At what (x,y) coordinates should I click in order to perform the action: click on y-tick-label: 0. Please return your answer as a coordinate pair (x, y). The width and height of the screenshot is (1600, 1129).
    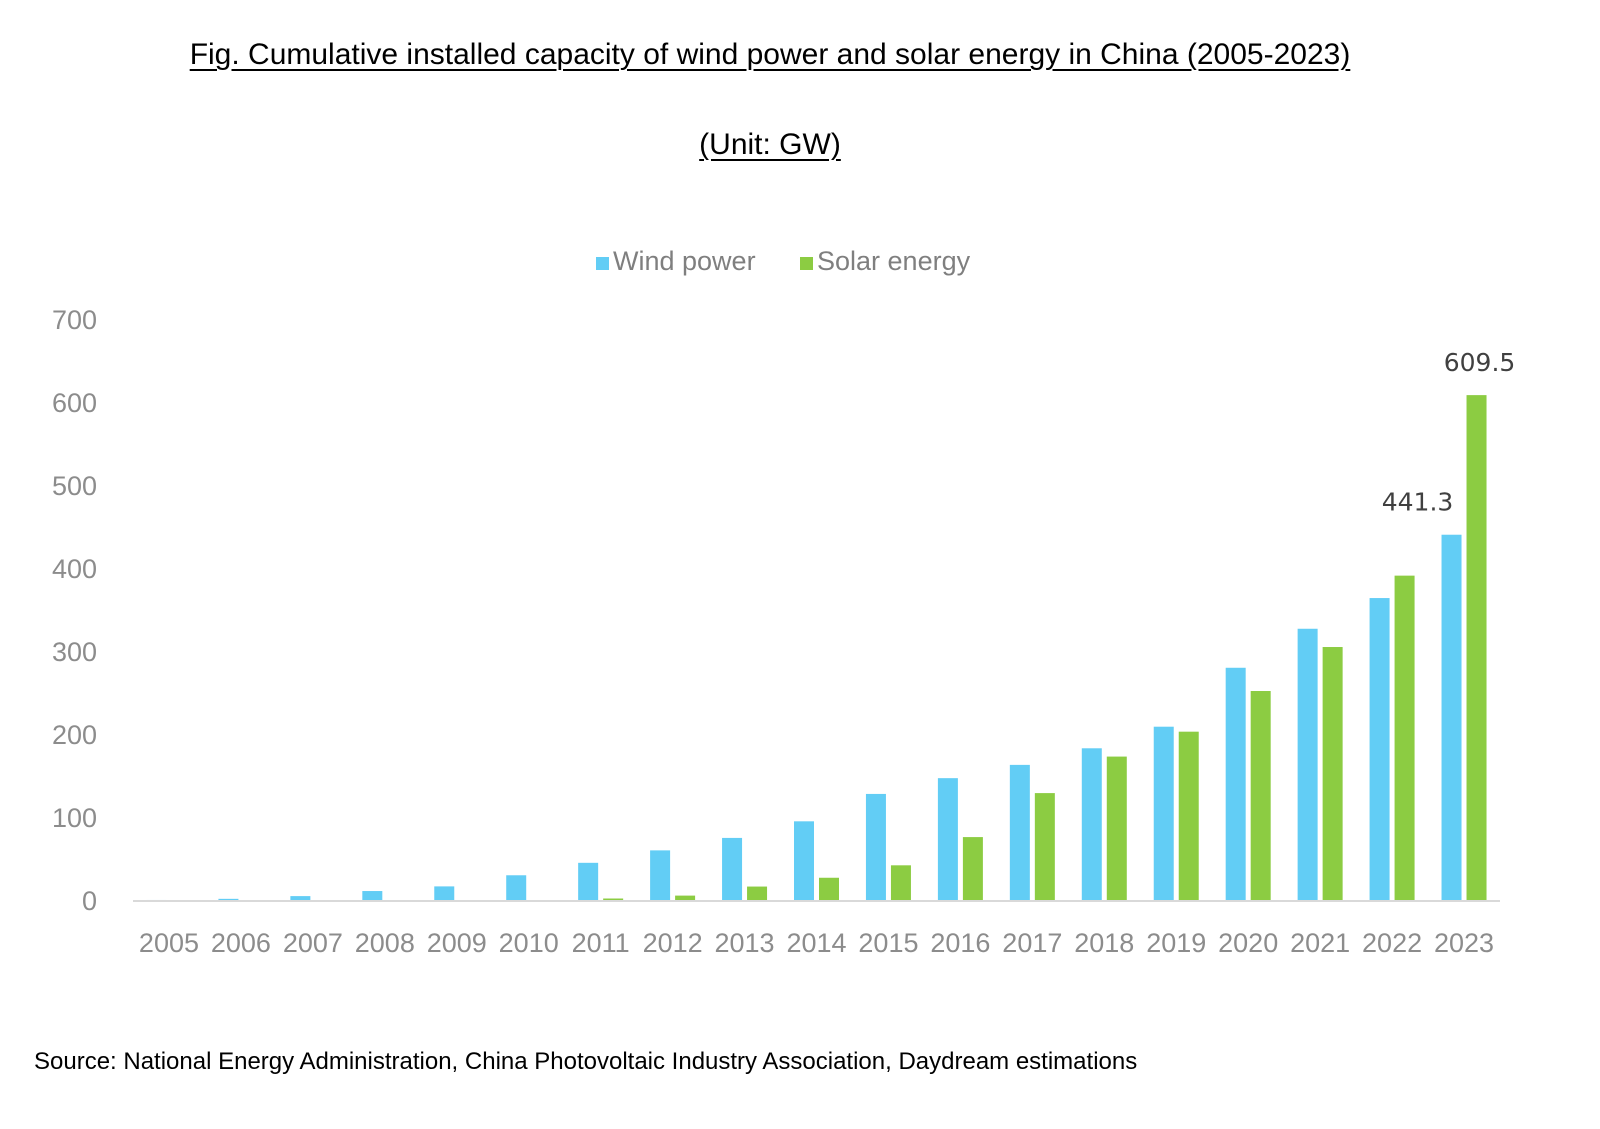
    Looking at the image, I should click on (89, 901).